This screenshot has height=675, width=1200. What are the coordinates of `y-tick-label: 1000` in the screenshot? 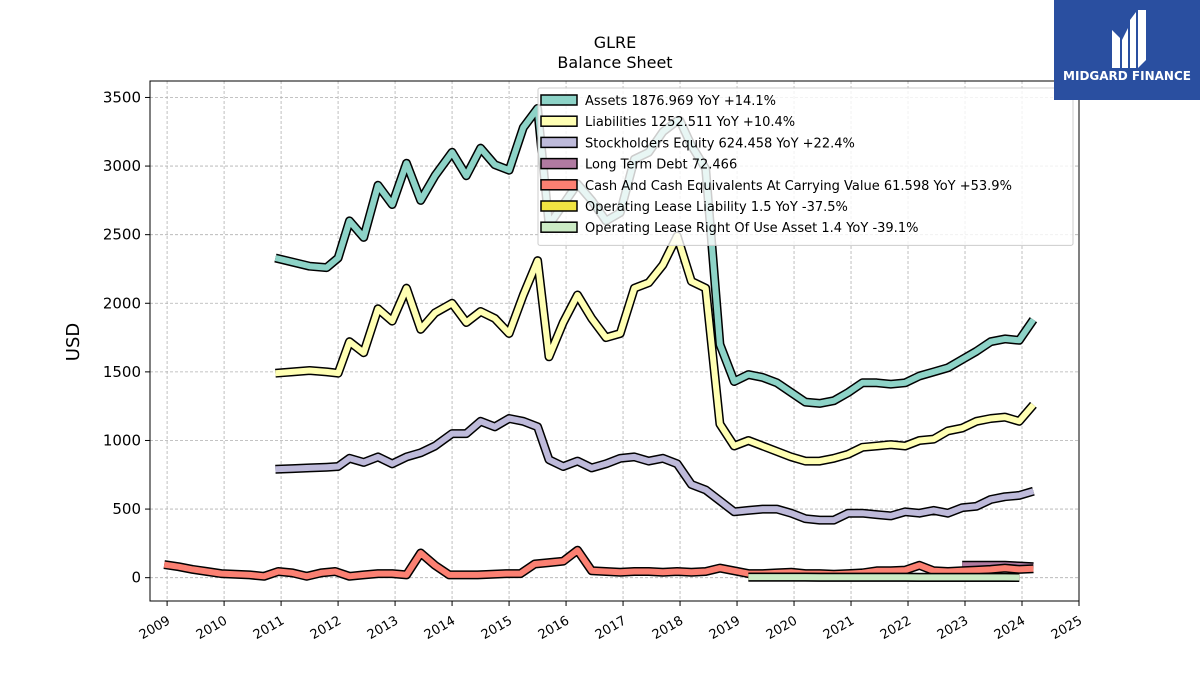 It's located at (122, 440).